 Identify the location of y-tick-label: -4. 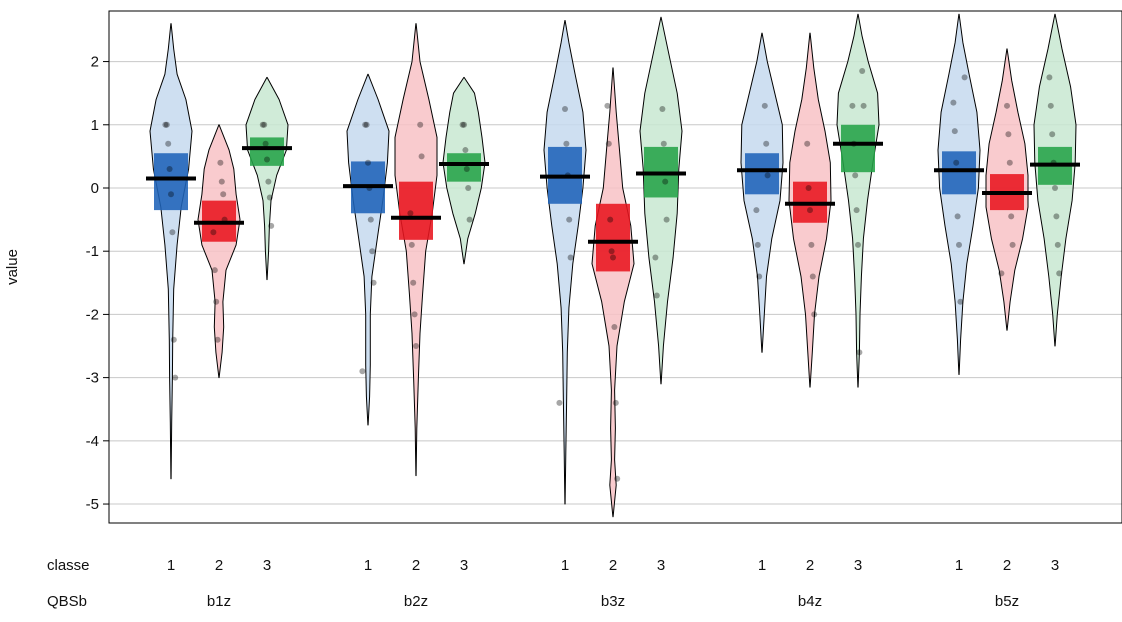
(92, 441).